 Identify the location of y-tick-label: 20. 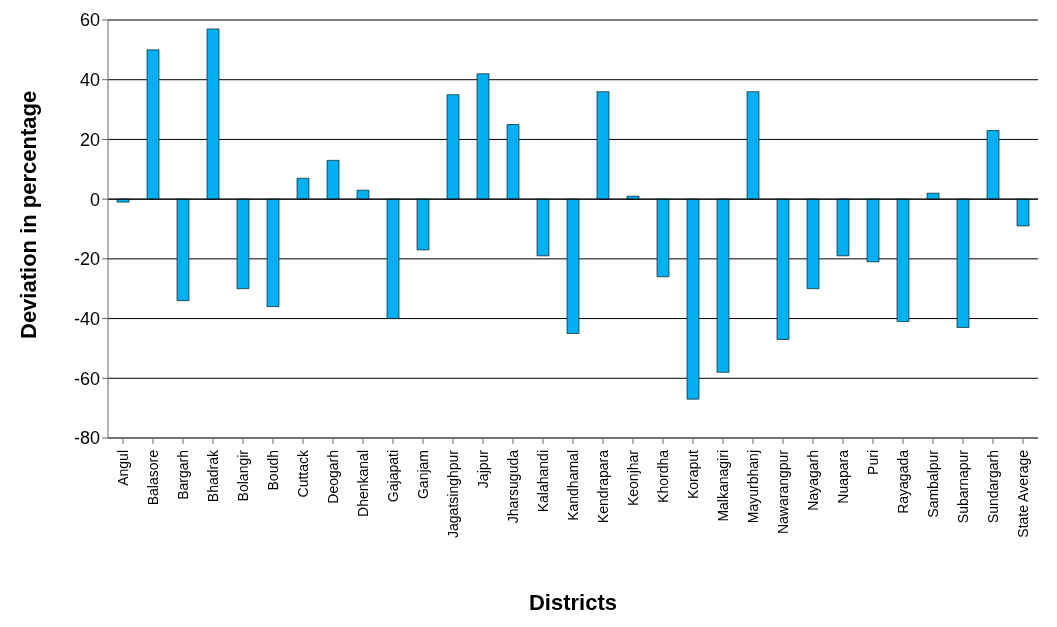
(89, 139).